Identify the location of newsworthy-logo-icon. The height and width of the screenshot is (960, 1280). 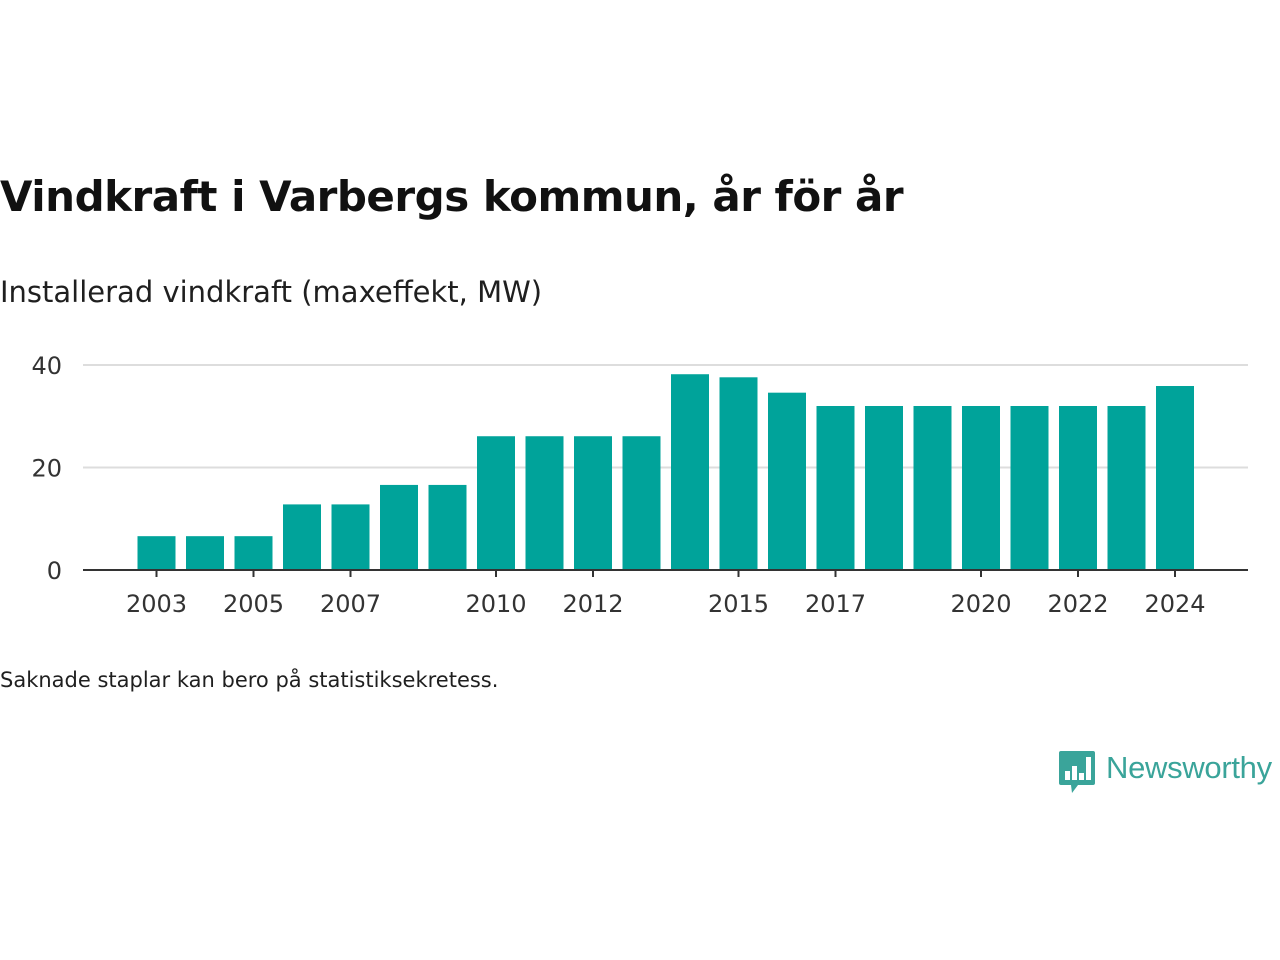
(1077, 772).